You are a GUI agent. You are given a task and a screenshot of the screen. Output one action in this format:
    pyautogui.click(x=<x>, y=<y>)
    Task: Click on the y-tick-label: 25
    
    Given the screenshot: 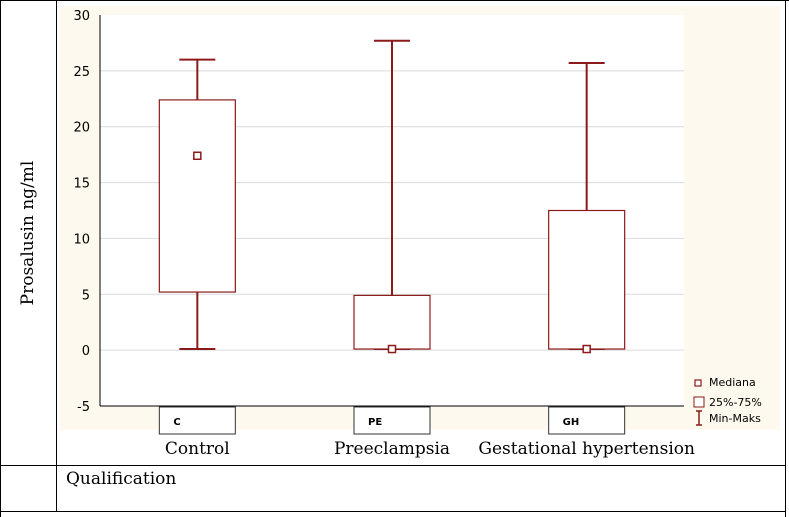 What is the action you would take?
    pyautogui.click(x=81, y=72)
    